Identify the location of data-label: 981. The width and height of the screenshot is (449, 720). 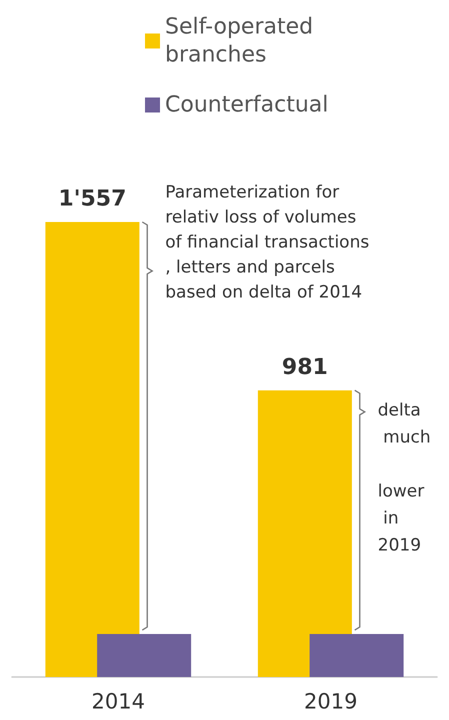
(305, 367).